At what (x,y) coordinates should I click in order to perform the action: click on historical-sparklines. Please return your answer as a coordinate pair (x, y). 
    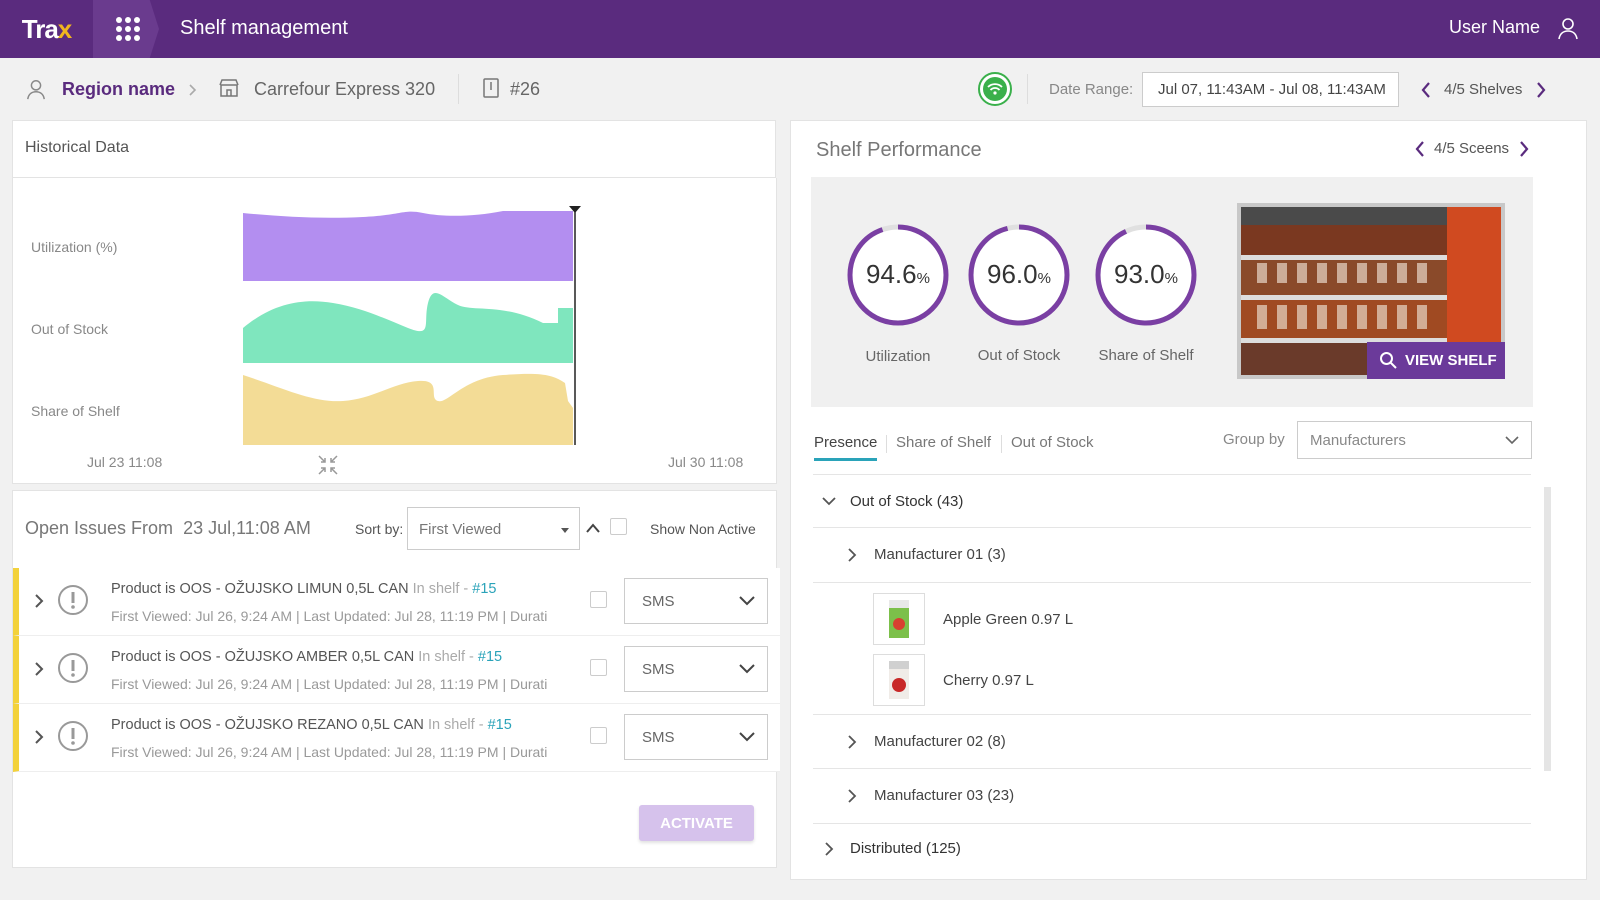
    Looking at the image, I should click on (412, 325).